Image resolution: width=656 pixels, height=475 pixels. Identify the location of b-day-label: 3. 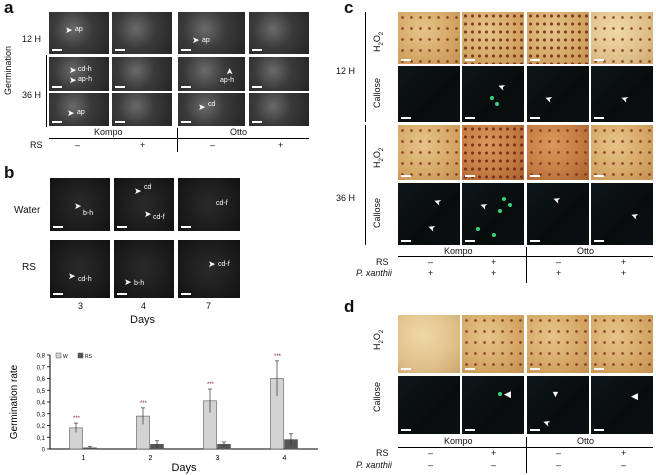
(81, 306).